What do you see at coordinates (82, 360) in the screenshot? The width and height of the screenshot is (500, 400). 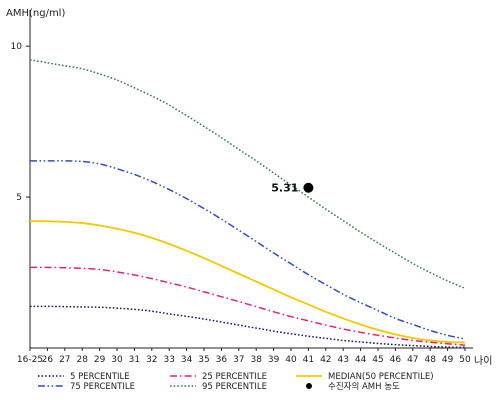 I see `x-tick-label: 28` at bounding box center [82, 360].